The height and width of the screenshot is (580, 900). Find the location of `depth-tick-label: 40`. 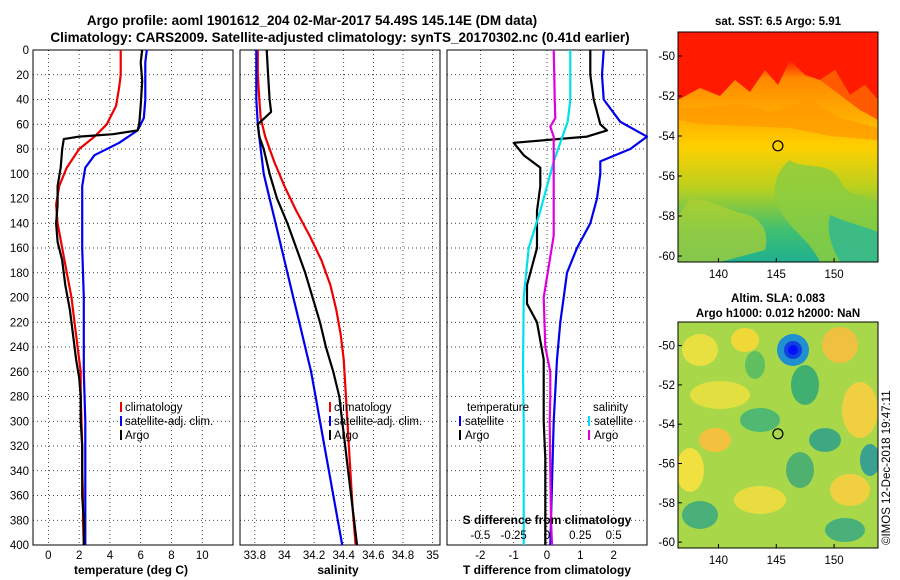

depth-tick-label: 40 is located at coordinates (22, 101).